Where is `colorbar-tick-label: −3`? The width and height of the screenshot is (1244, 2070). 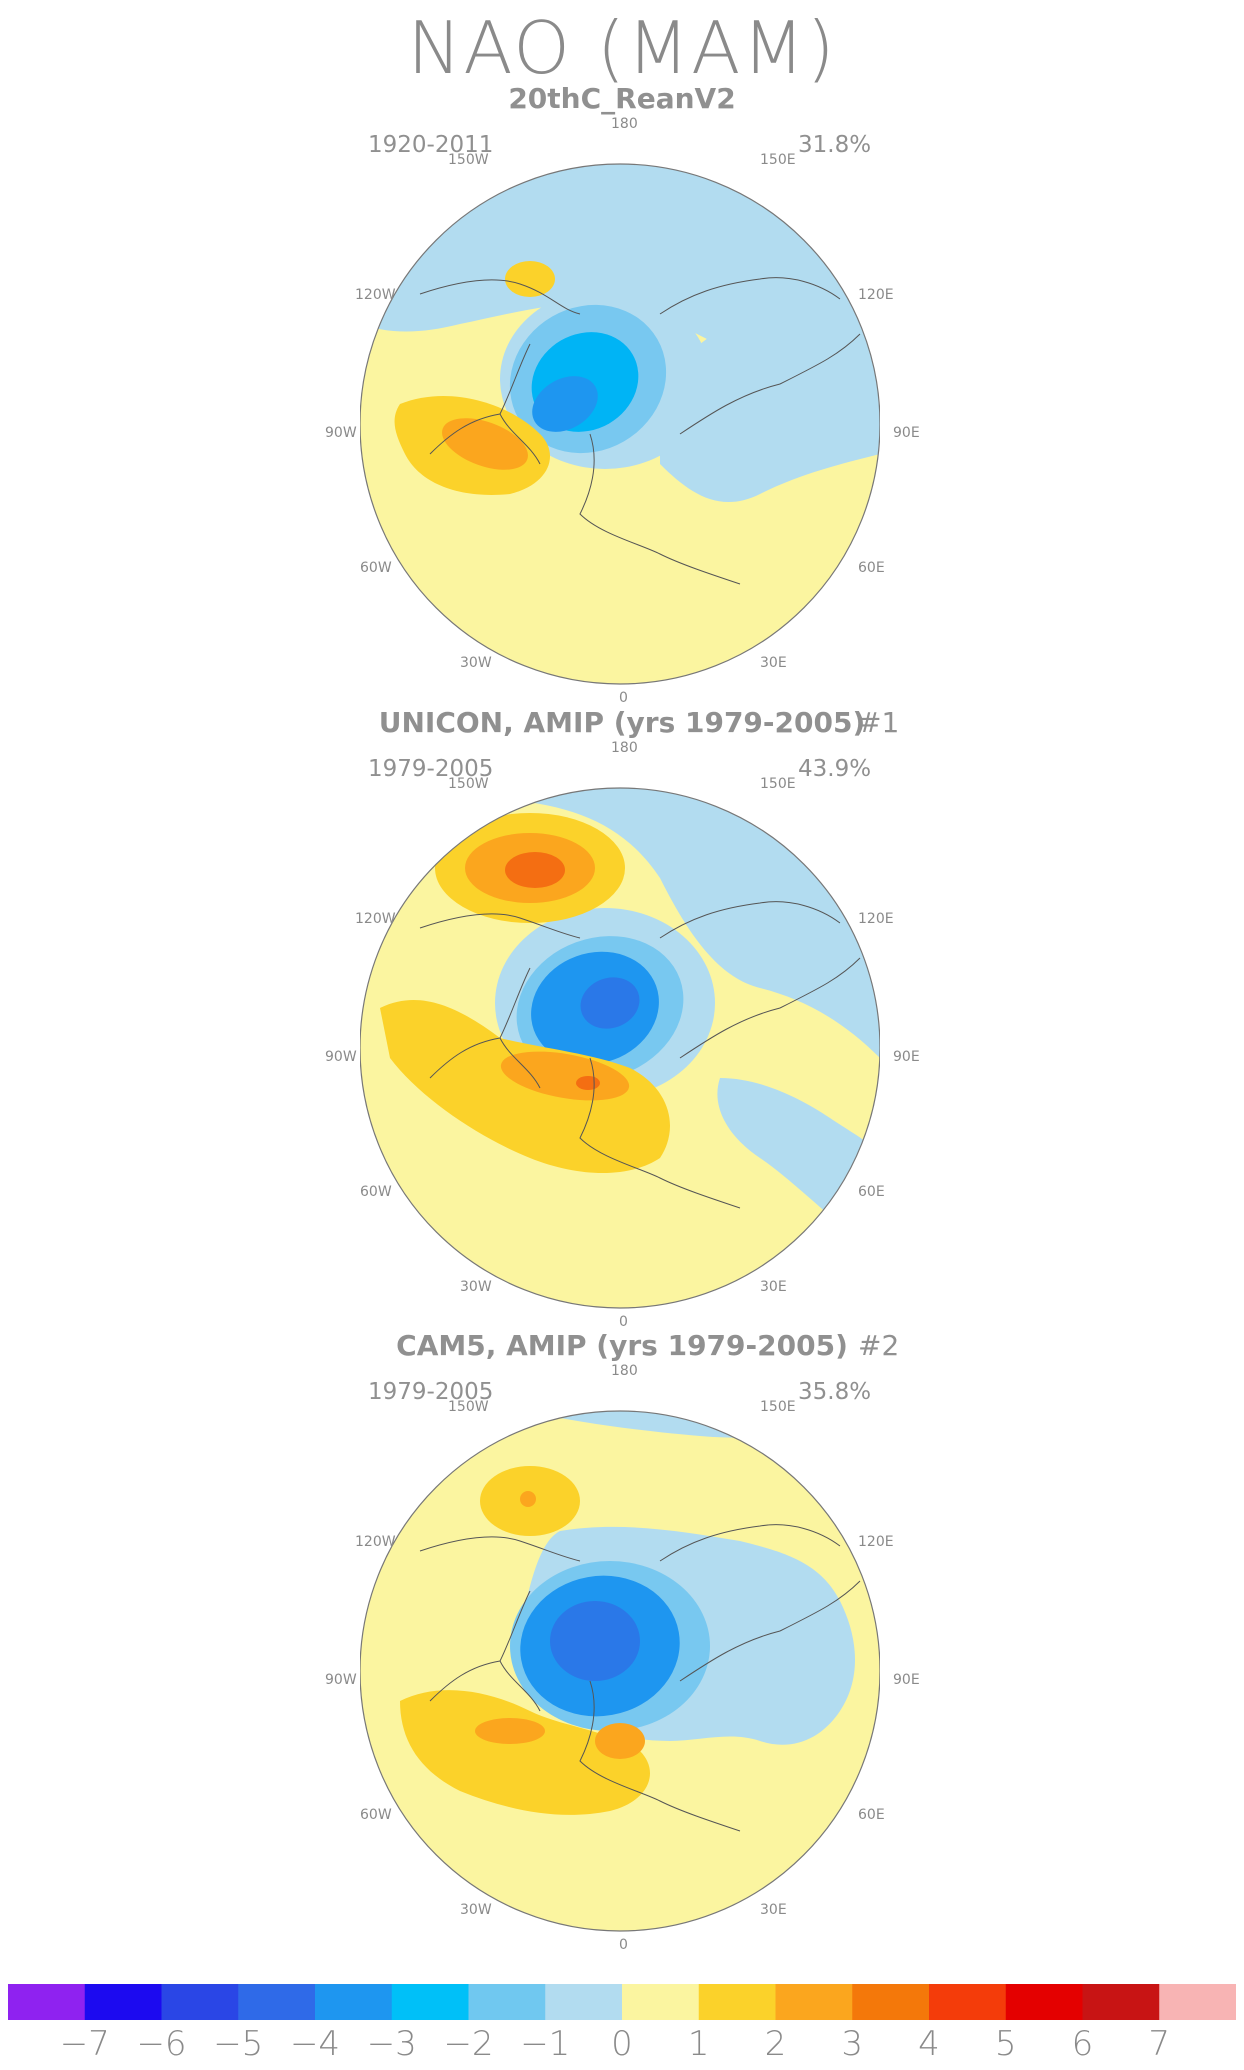
colorbar-tick-label: −3 is located at coordinates (391, 2044).